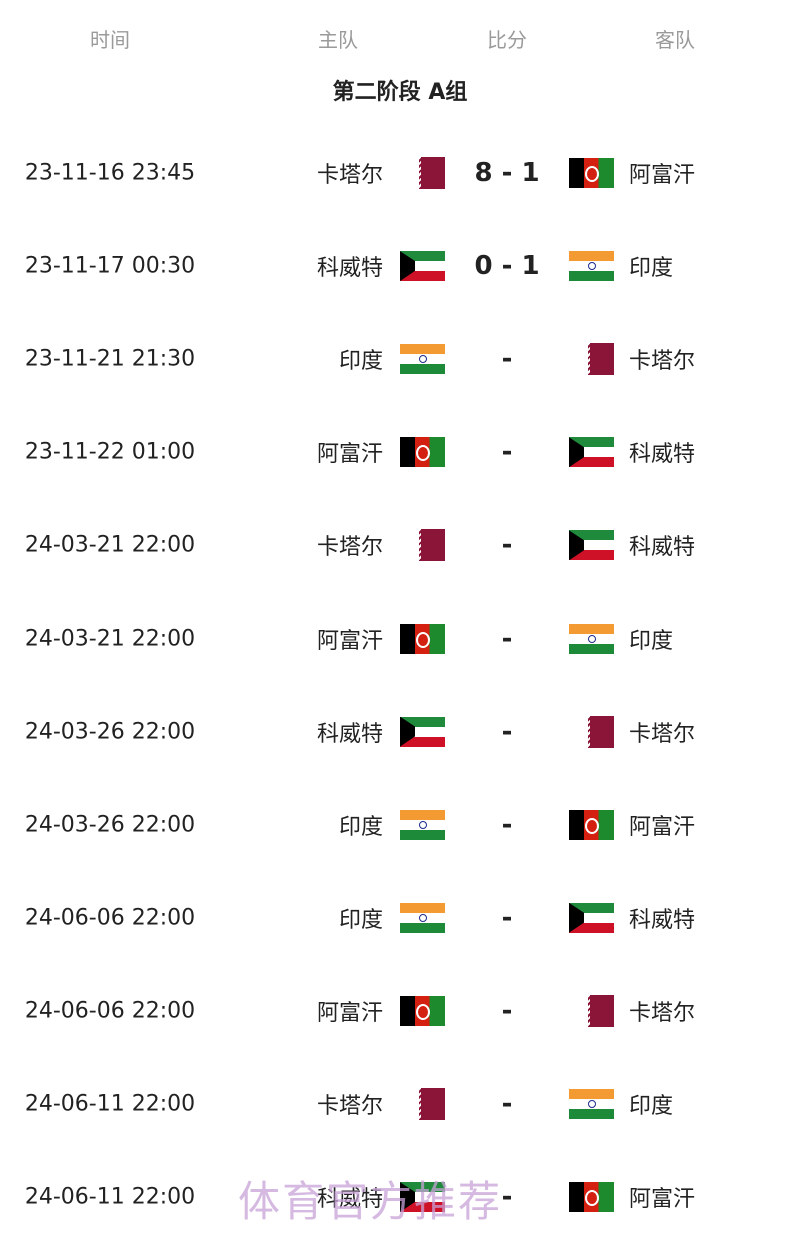 The image size is (800, 1233). What do you see at coordinates (675, 40) in the screenshot?
I see `column-header: 客队` at bounding box center [675, 40].